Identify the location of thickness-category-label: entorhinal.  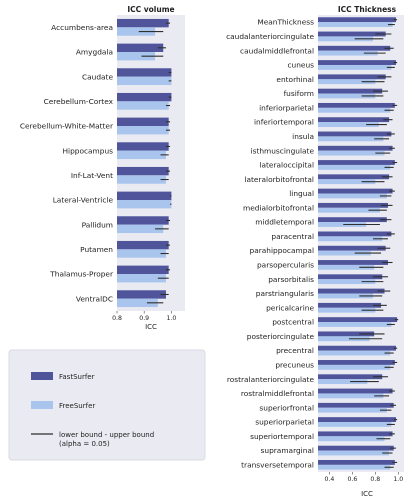
(295, 79).